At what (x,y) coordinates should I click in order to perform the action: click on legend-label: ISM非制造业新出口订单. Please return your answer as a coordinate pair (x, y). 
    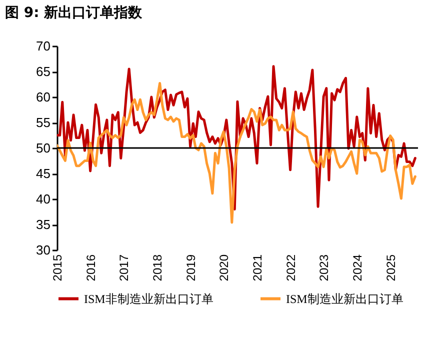
    Looking at the image, I should click on (149, 299).